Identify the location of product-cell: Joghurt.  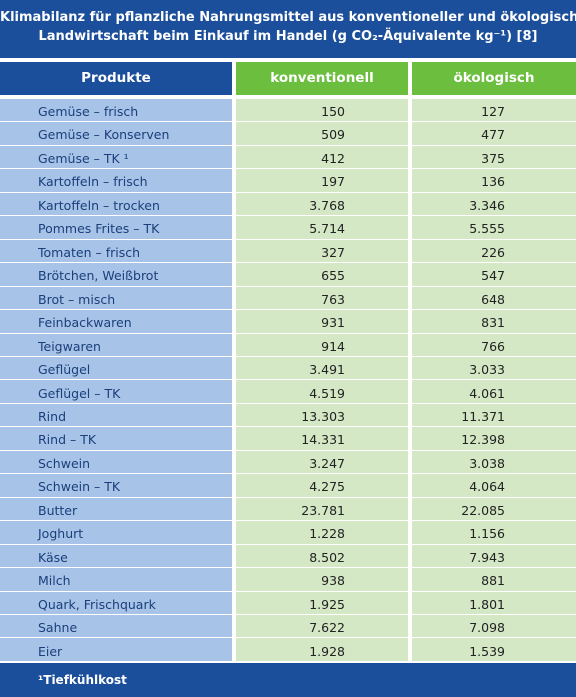
(116, 533).